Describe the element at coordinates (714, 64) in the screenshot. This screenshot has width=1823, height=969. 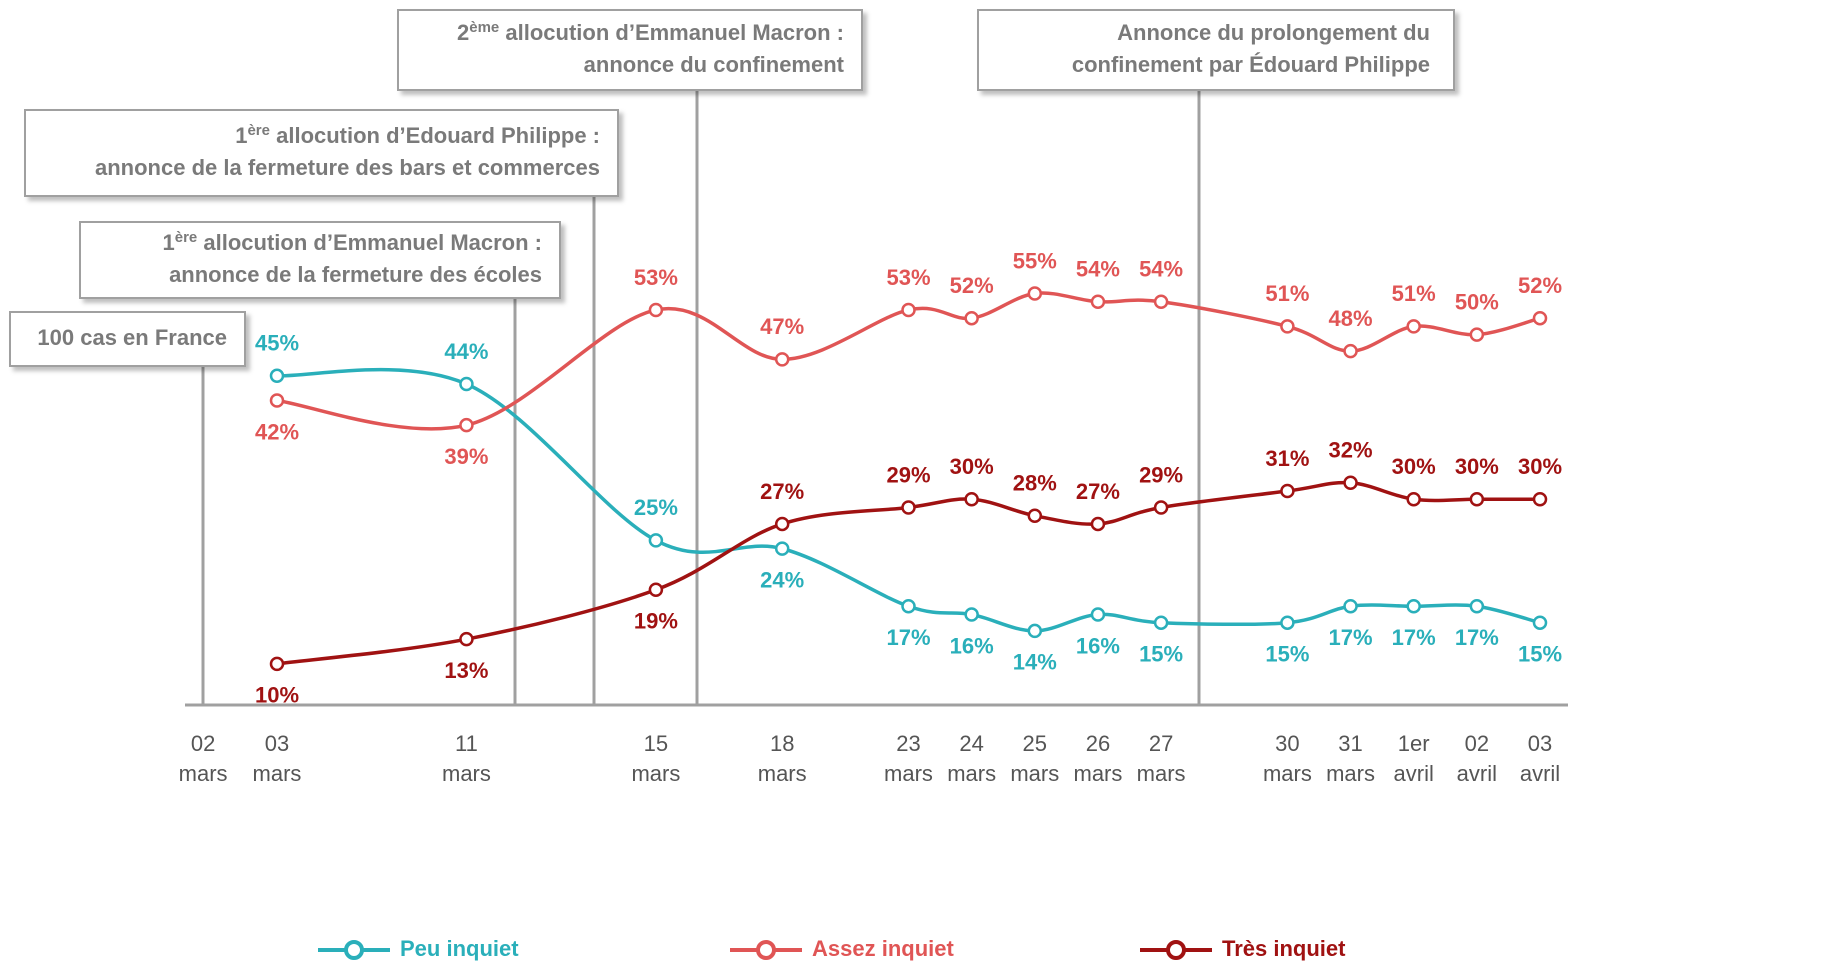
I see `annotation-text-part: annonce du confinement` at that location.